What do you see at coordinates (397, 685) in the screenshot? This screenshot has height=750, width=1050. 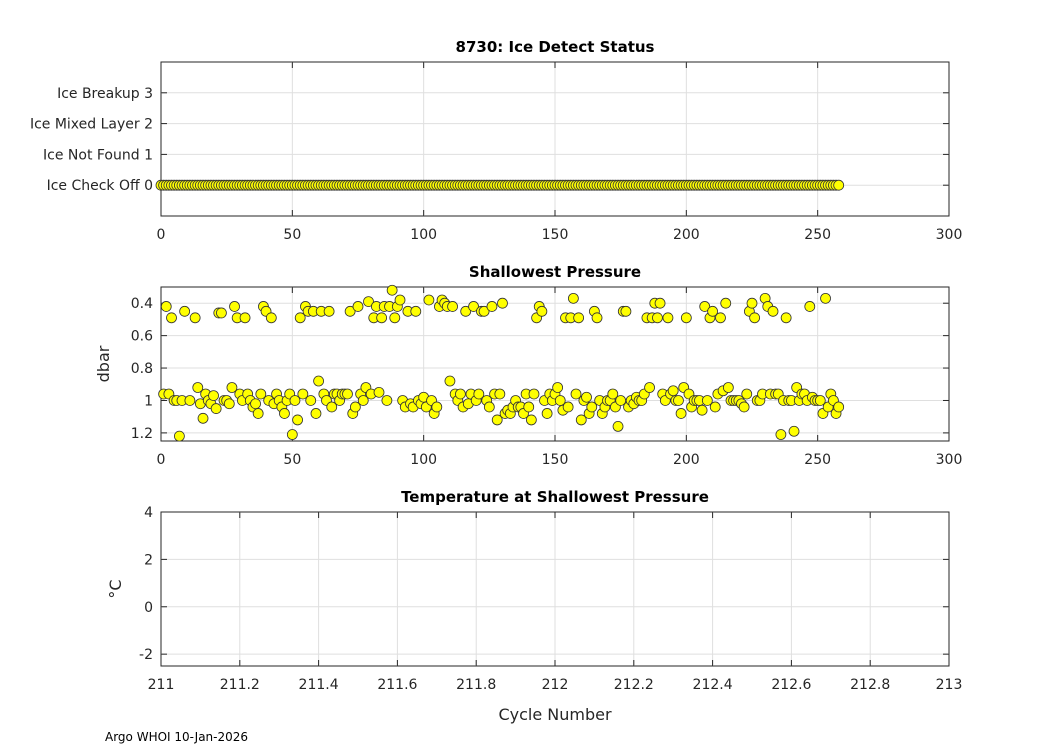 I see `x-tick-label: 211.6` at bounding box center [397, 685].